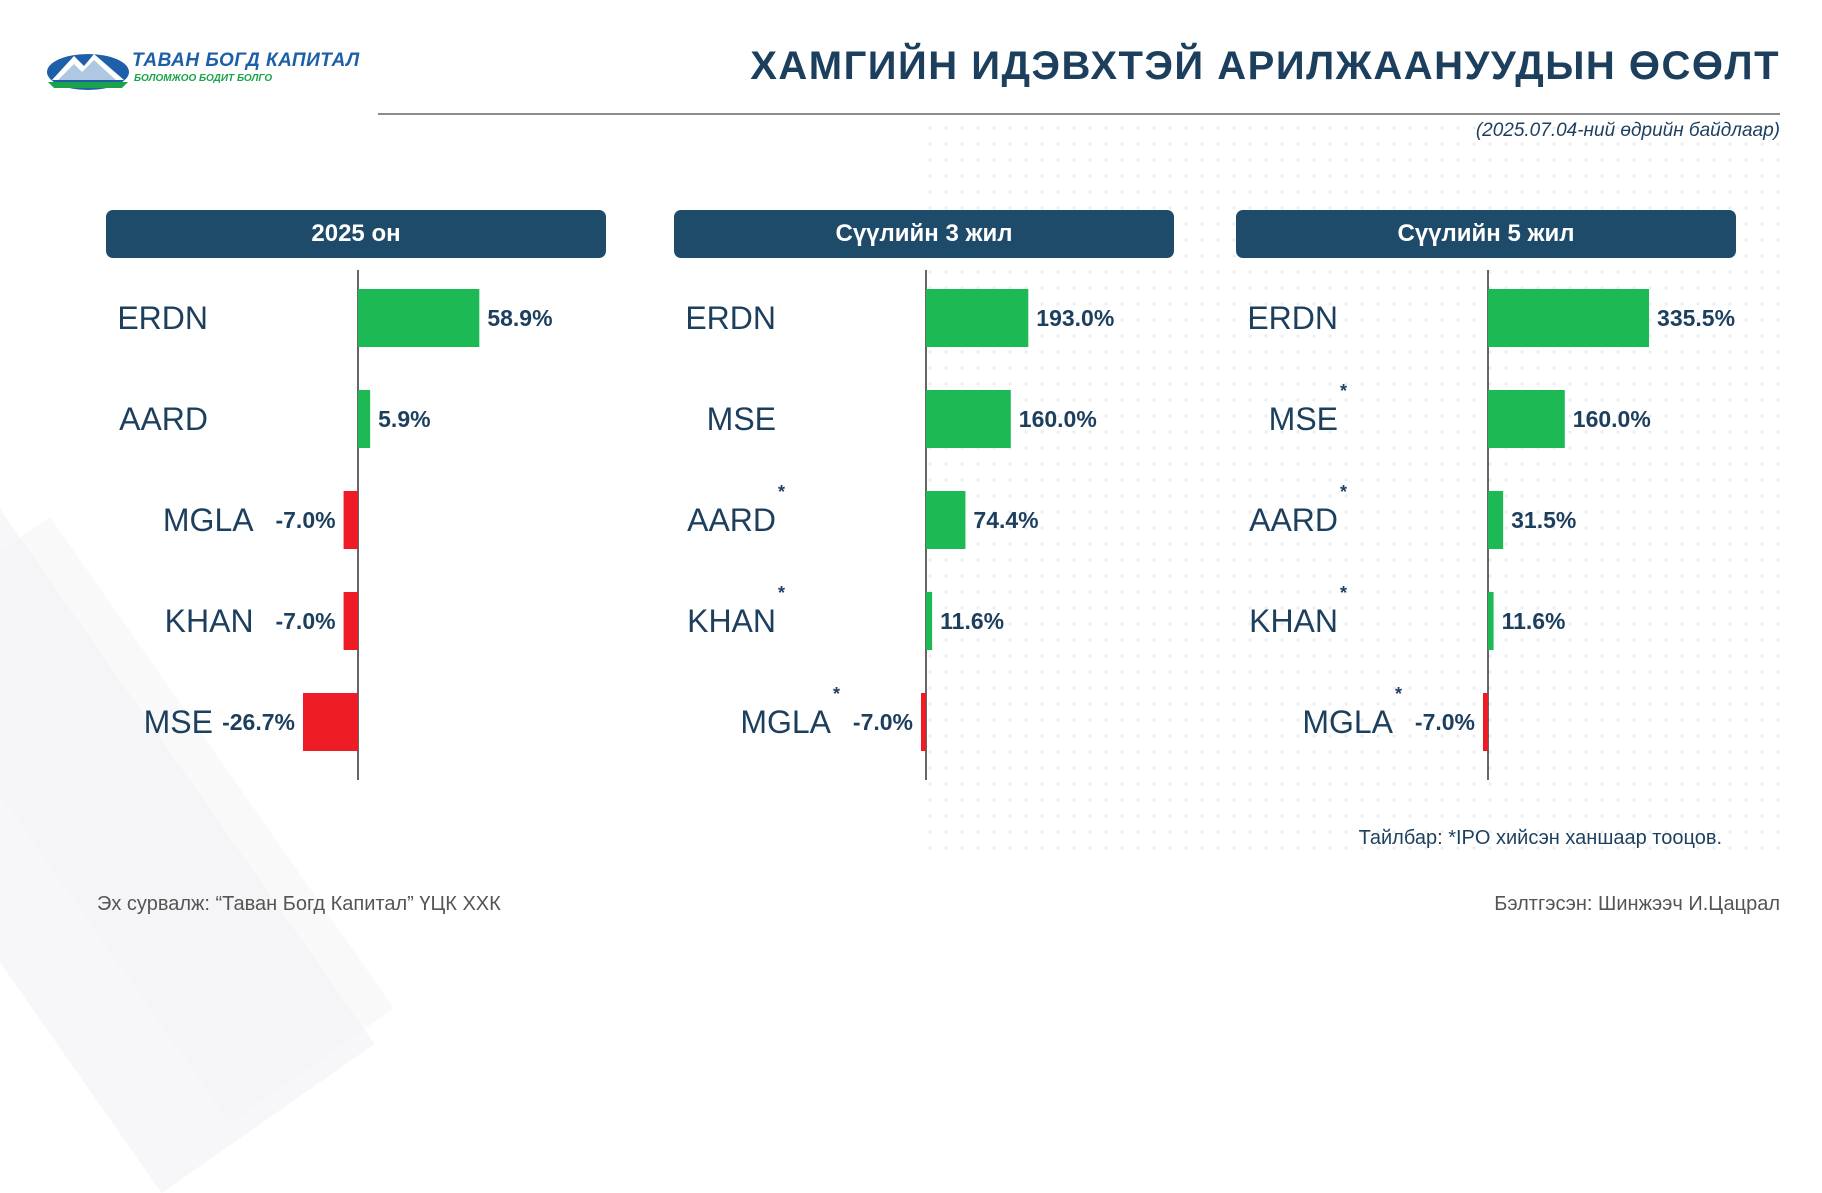  I want to click on bar-value-label: 74.4%, so click(1005, 520).